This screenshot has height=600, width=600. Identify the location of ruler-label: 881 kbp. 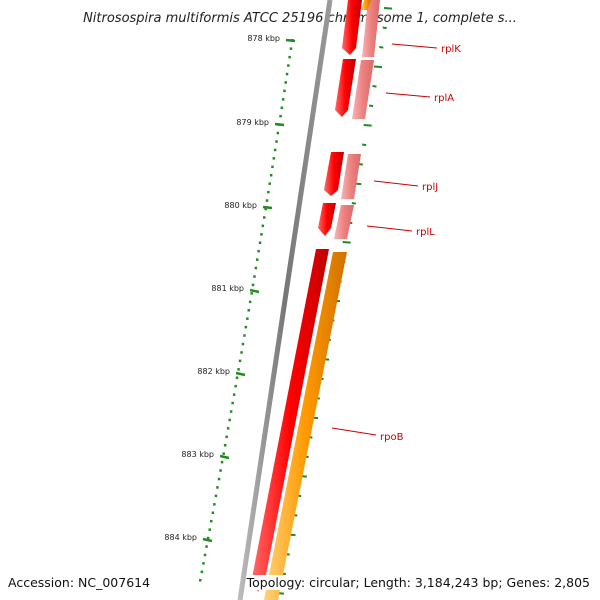
(227, 288).